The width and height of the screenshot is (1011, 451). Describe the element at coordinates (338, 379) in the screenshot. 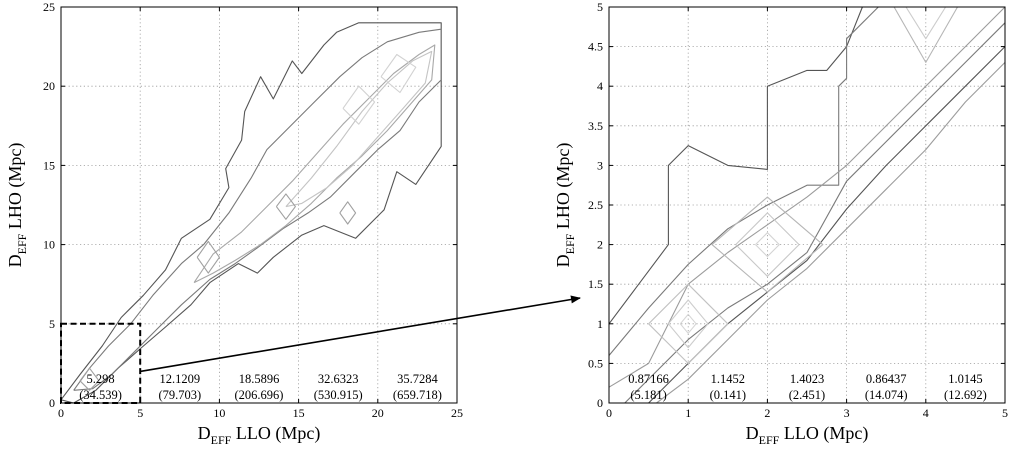

I see `bin-value-label: 32.6323` at that location.